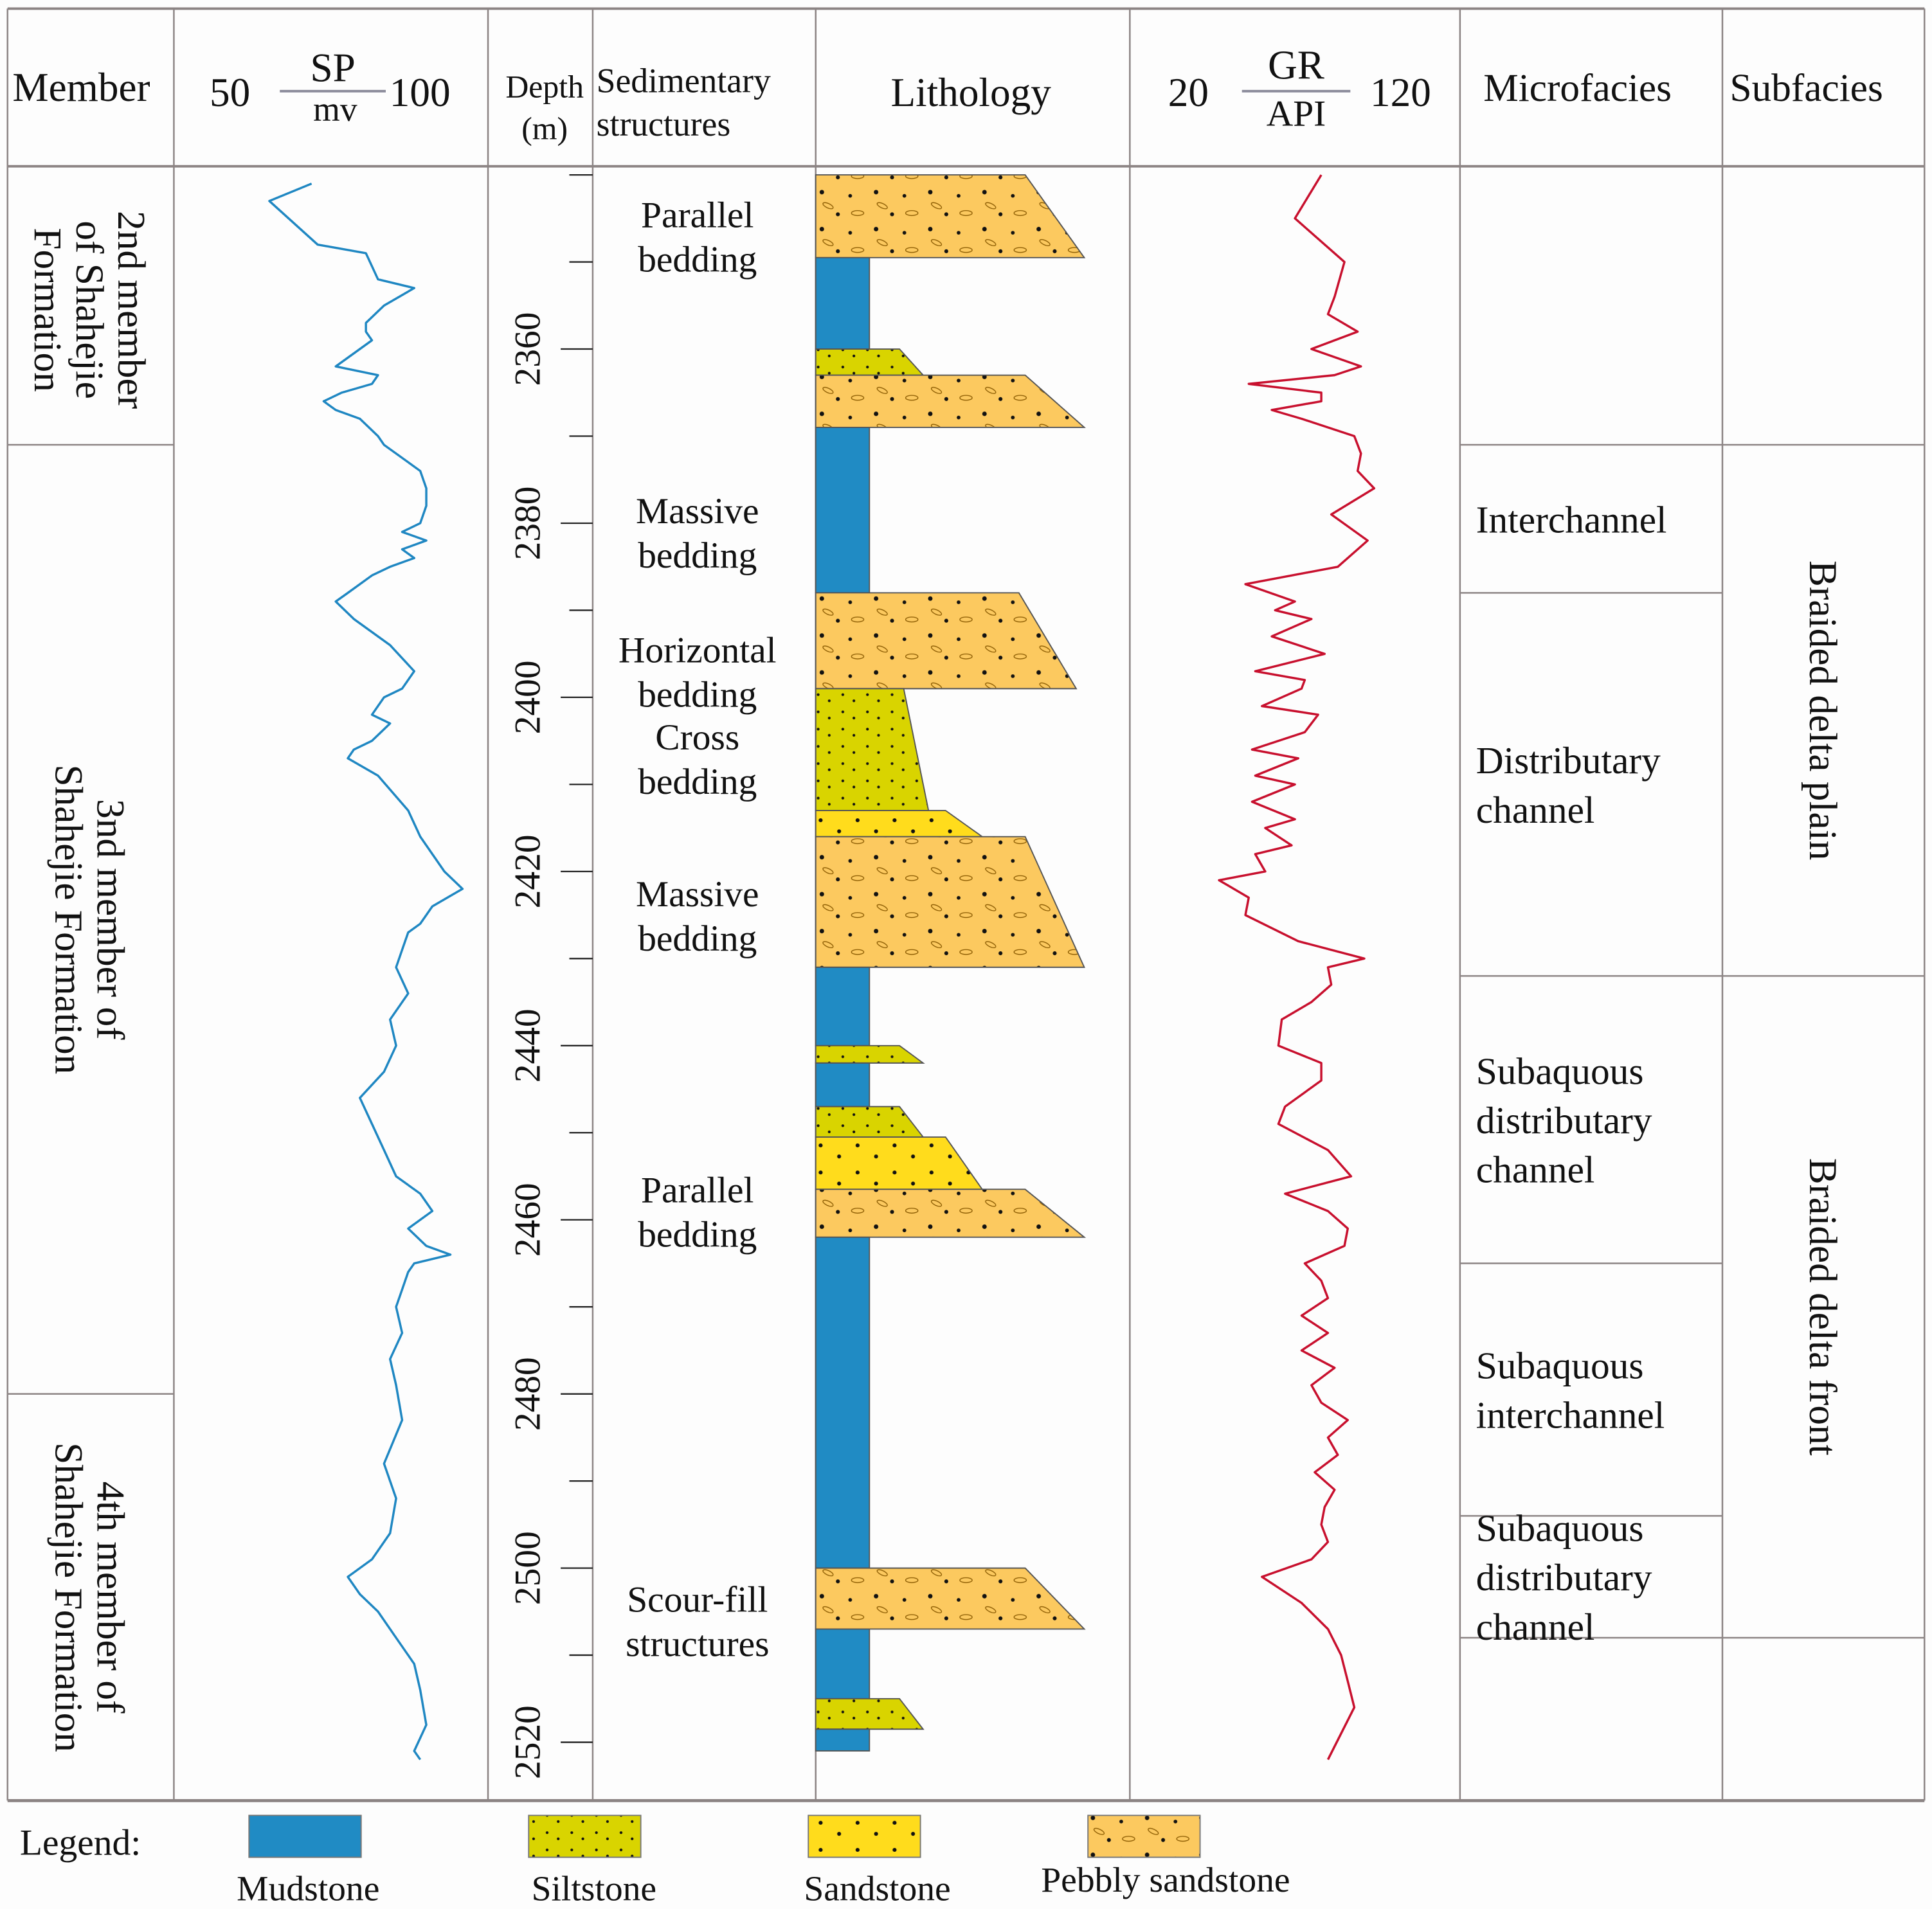 This screenshot has height=1909, width=1932. I want to click on depth-tick-label: 2440, so click(528, 1045).